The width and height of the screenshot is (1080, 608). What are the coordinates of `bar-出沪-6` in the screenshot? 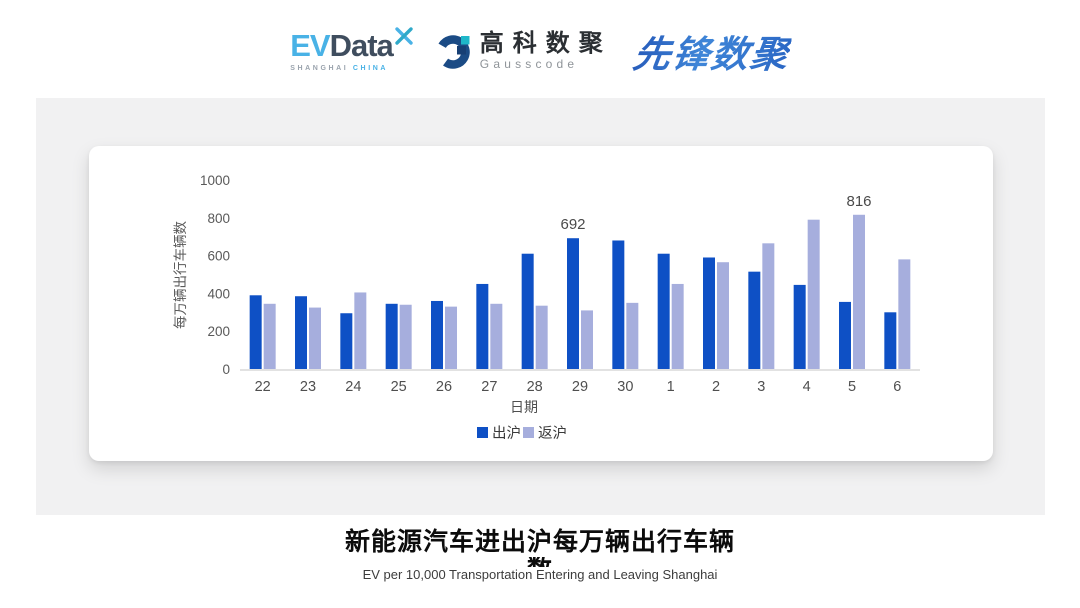 It's located at (890, 340).